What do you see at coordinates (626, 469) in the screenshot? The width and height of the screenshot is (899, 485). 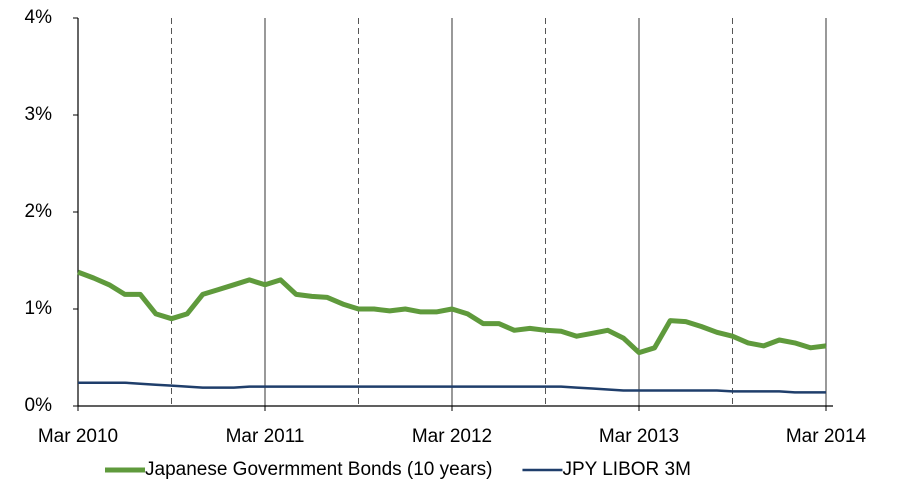 I see `legend-label: JPY LIBOR 3M` at bounding box center [626, 469].